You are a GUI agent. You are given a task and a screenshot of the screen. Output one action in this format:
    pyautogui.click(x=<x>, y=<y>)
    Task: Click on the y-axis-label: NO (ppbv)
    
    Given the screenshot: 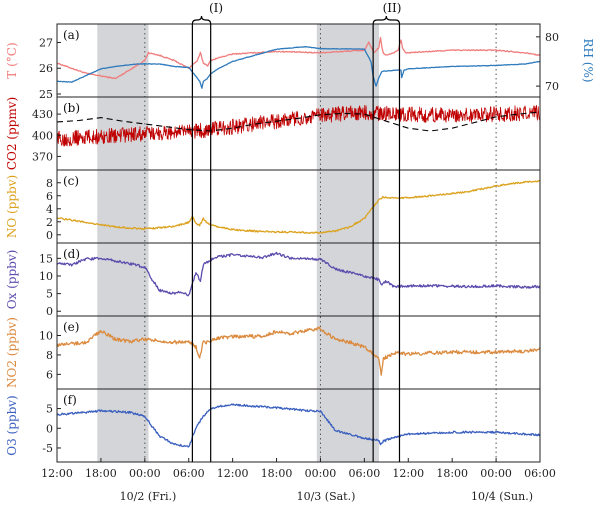 What is the action you would take?
    pyautogui.click(x=12, y=206)
    